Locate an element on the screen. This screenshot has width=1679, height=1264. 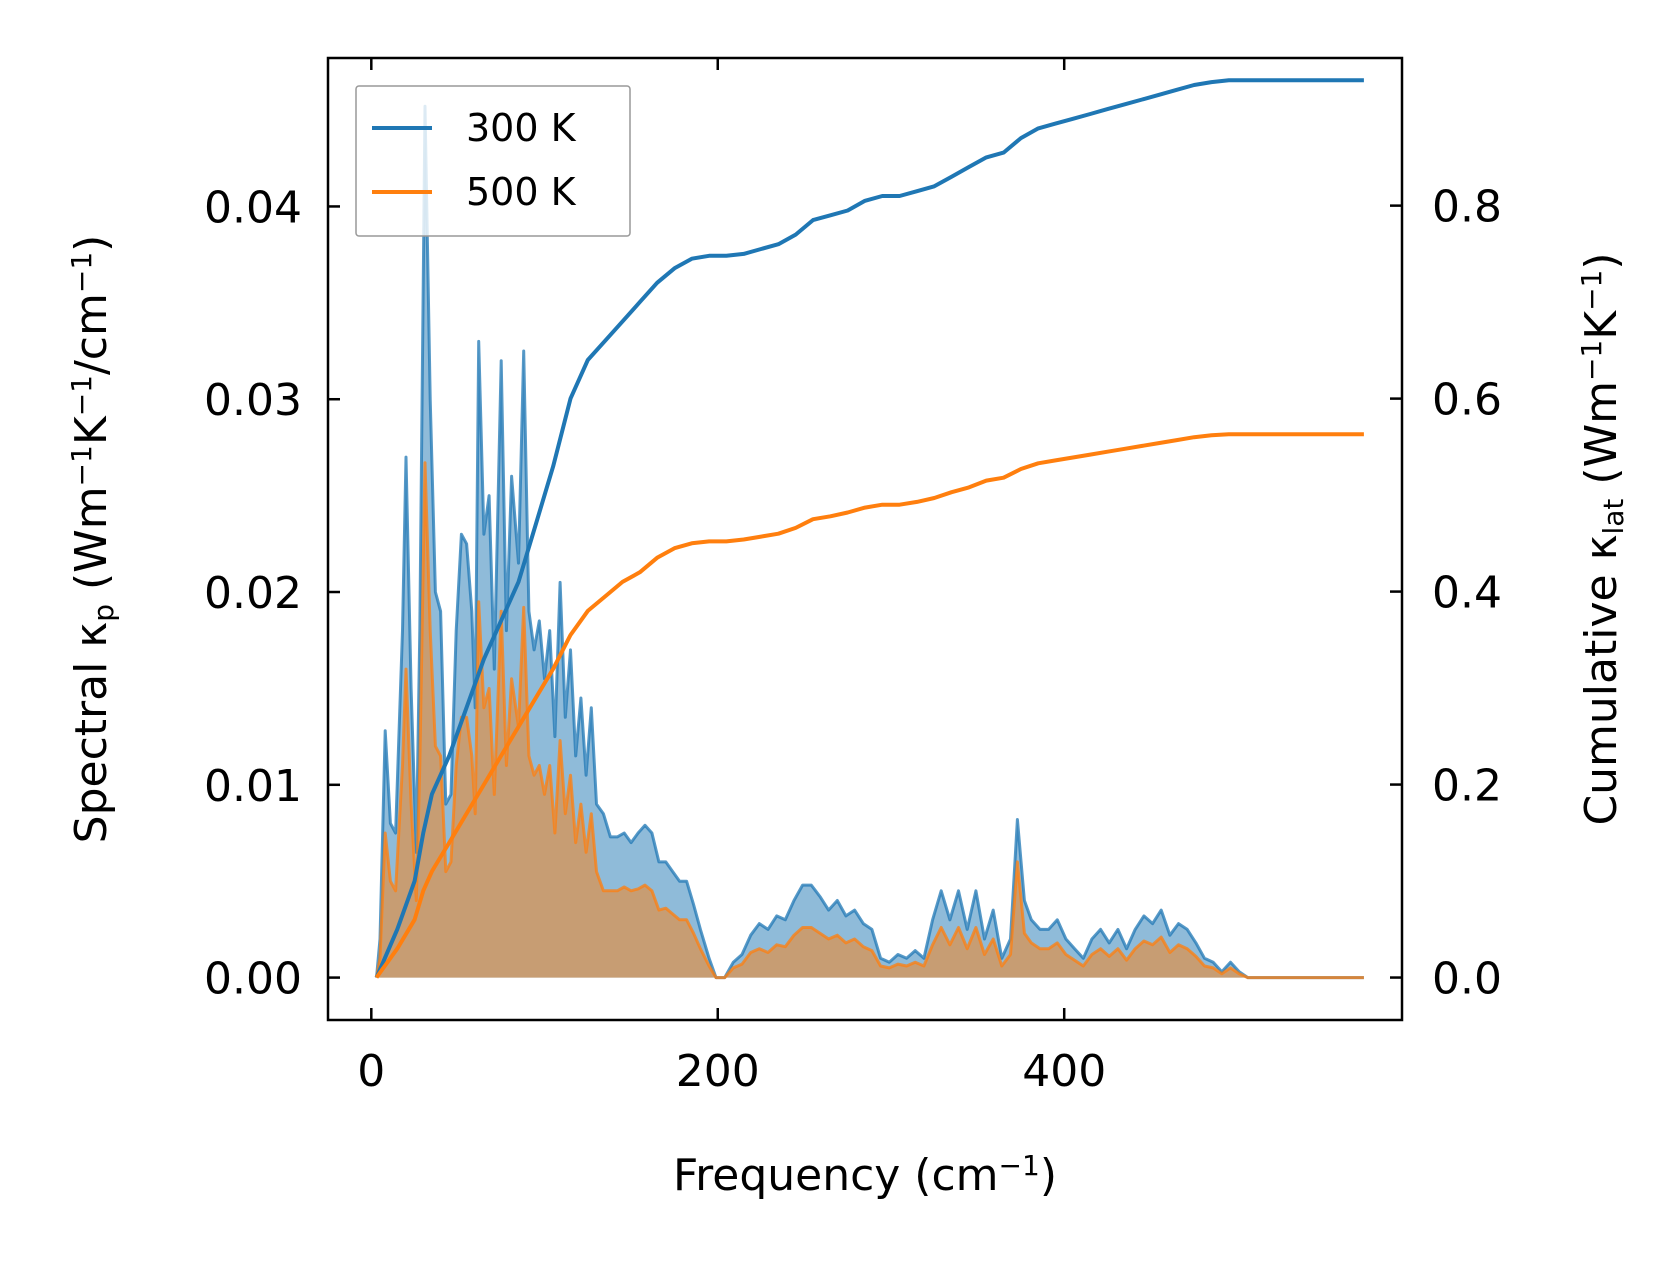
y-right-tick-label: 0.6 is located at coordinates (1467, 400).